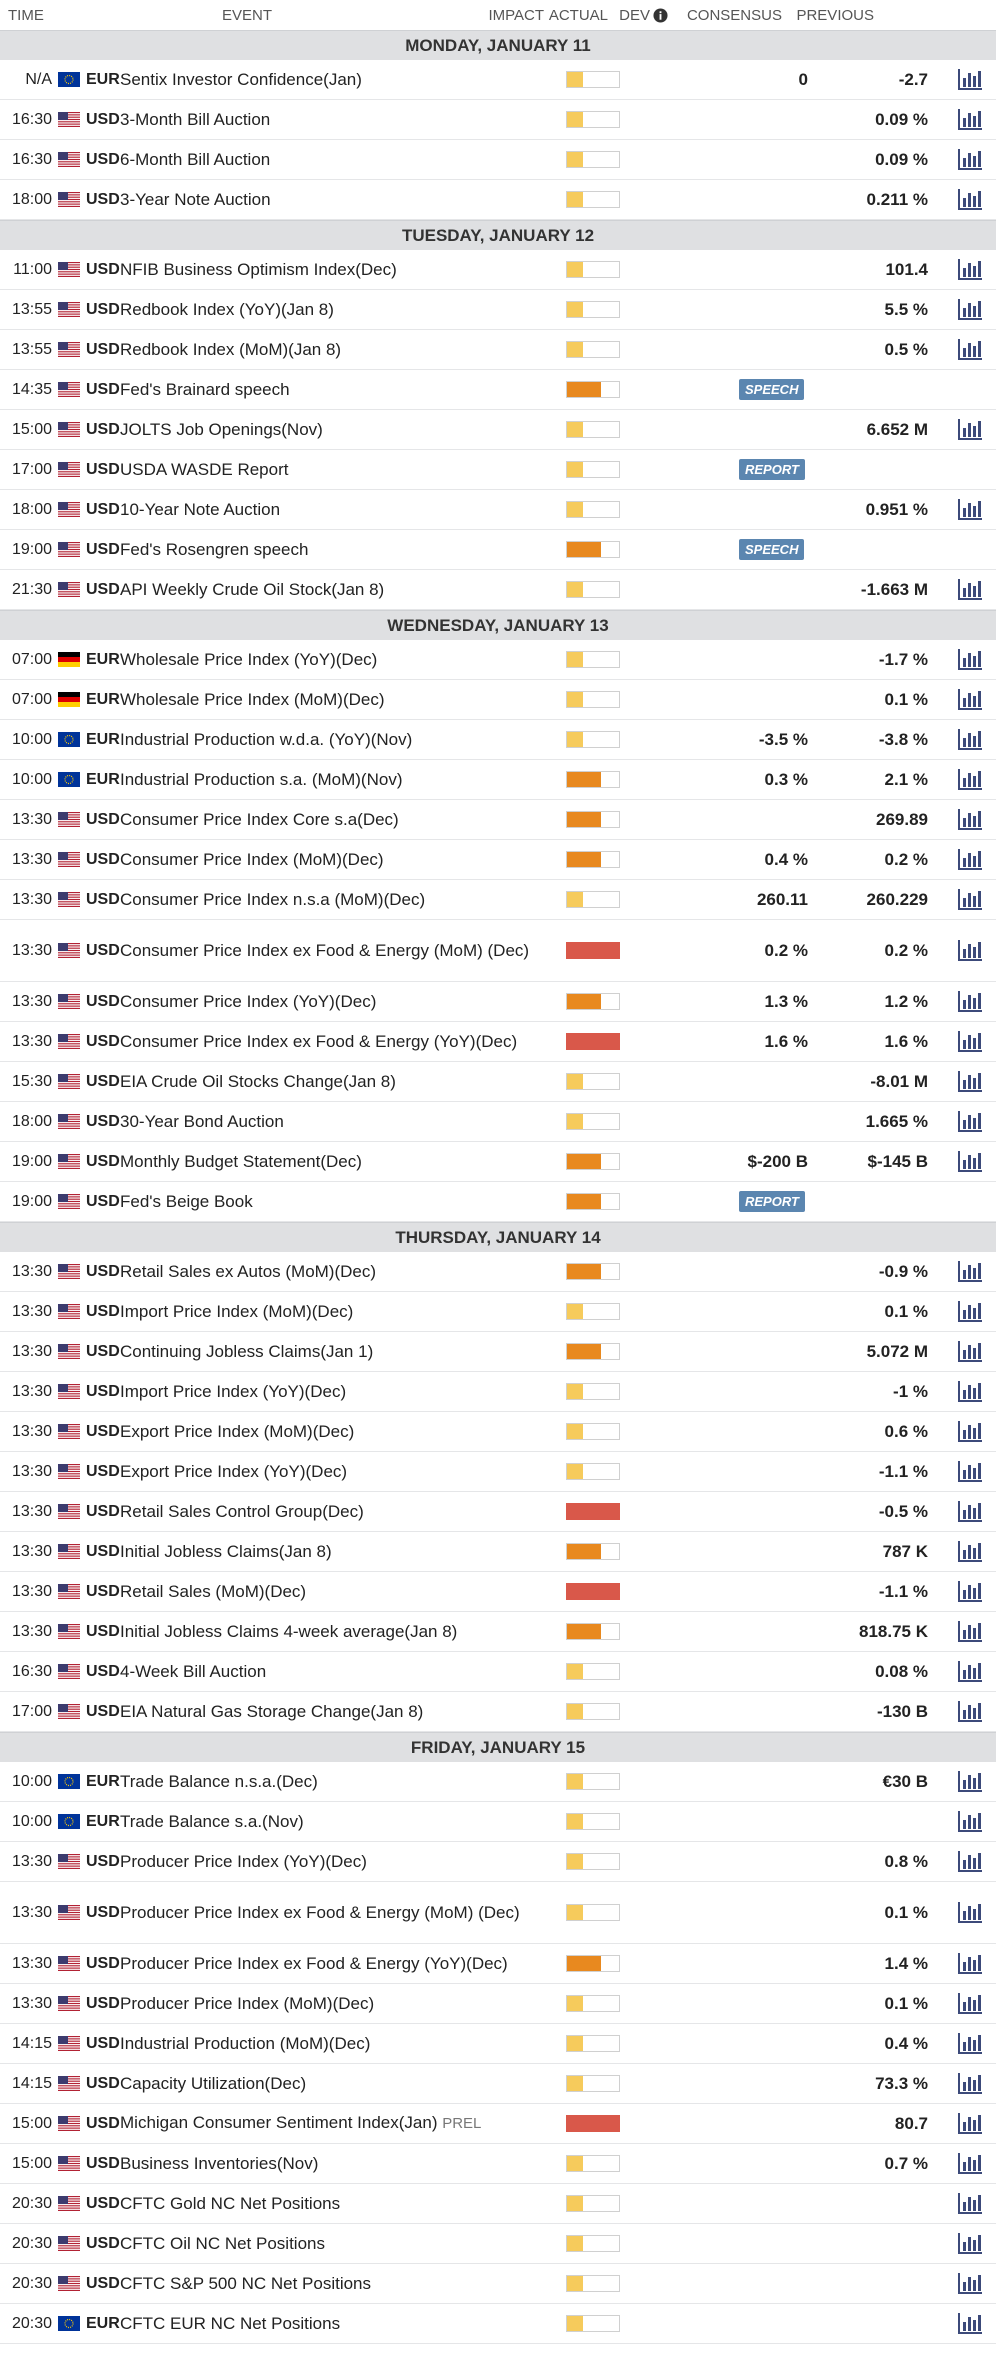 Image resolution: width=996 pixels, height=2368 pixels. What do you see at coordinates (227, 309) in the screenshot?
I see `event-name: Redbook Index (YoY)(Jan 8)` at bounding box center [227, 309].